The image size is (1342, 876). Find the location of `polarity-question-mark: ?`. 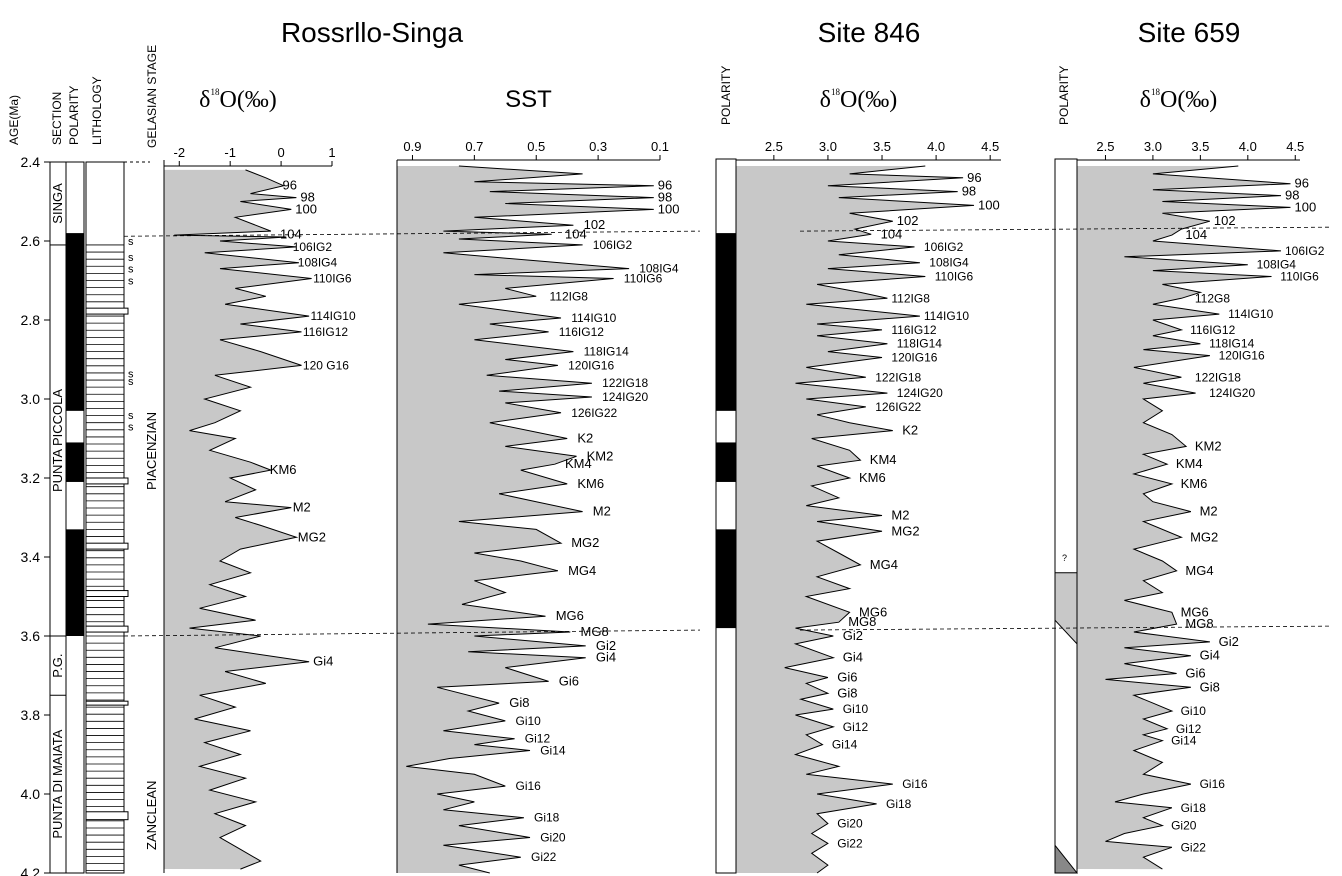

polarity-question-mark: ? is located at coordinates (1064, 558).